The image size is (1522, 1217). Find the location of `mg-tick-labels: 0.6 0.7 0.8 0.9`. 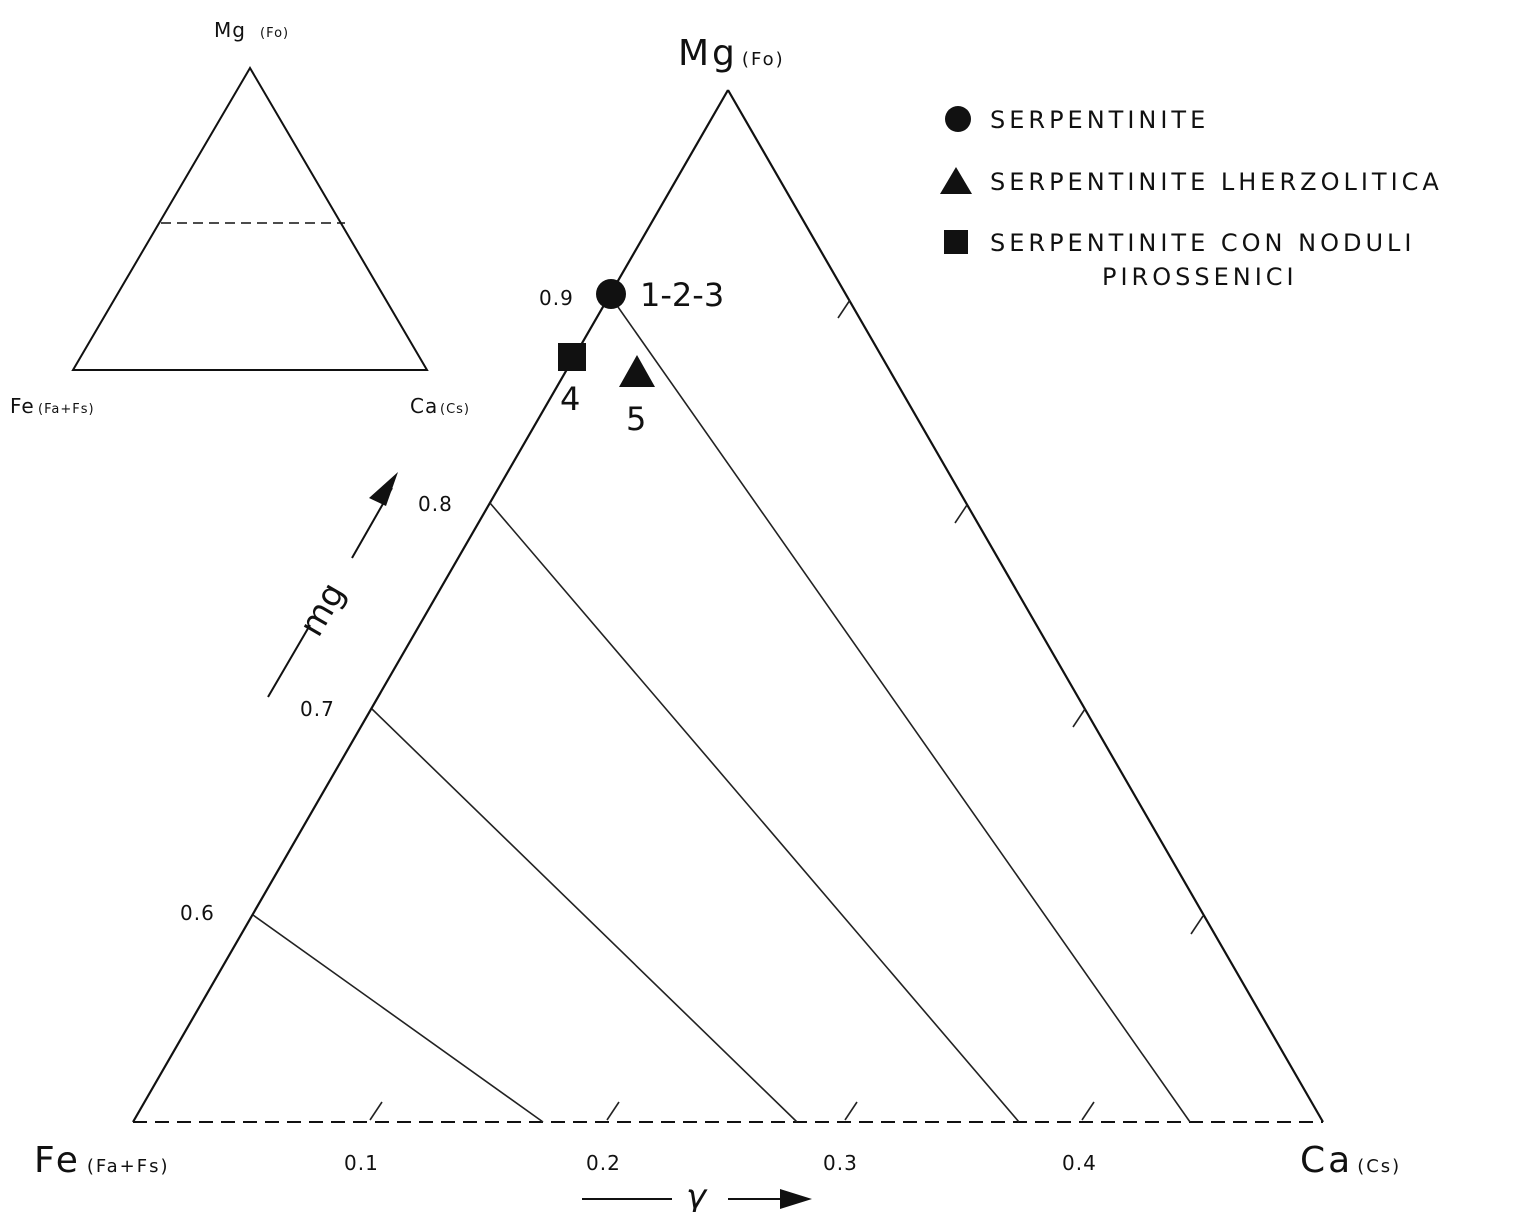

mg-tick-labels: 0.6 0.7 0.8 0.9 is located at coordinates (377, 605).